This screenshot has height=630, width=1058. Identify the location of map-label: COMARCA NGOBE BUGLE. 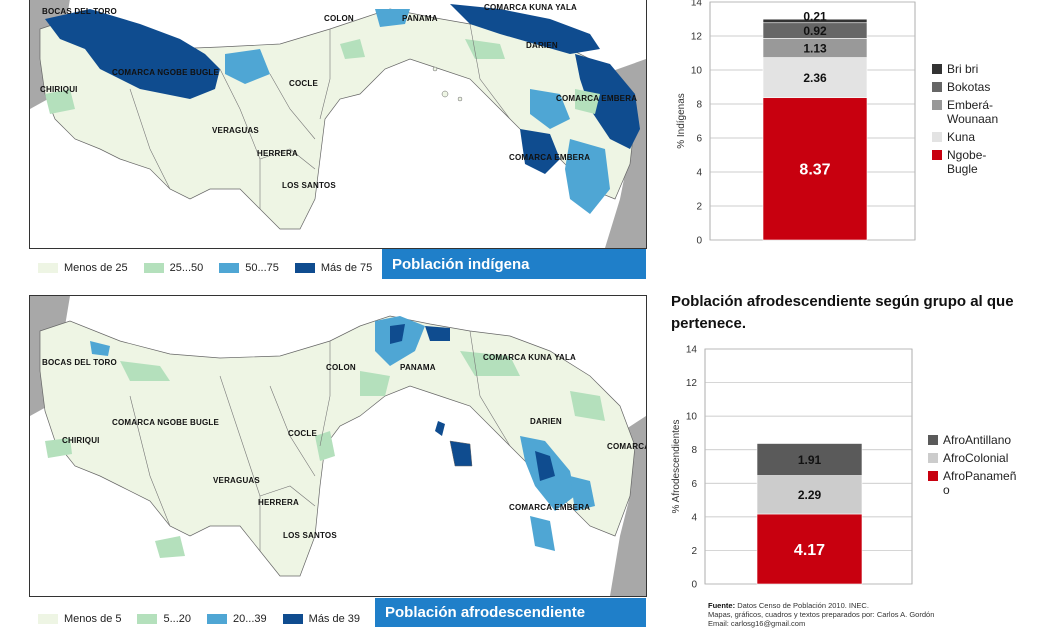
(166, 72).